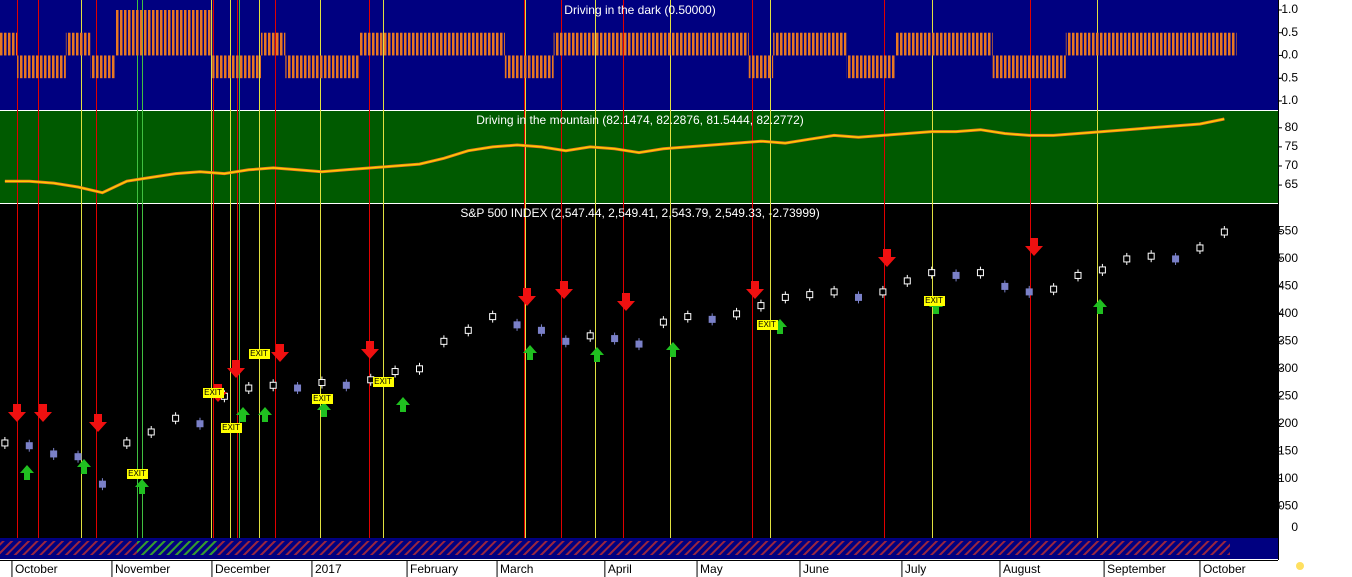  Describe the element at coordinates (711, 569) in the screenshot. I see `x-tick-label: May` at that location.